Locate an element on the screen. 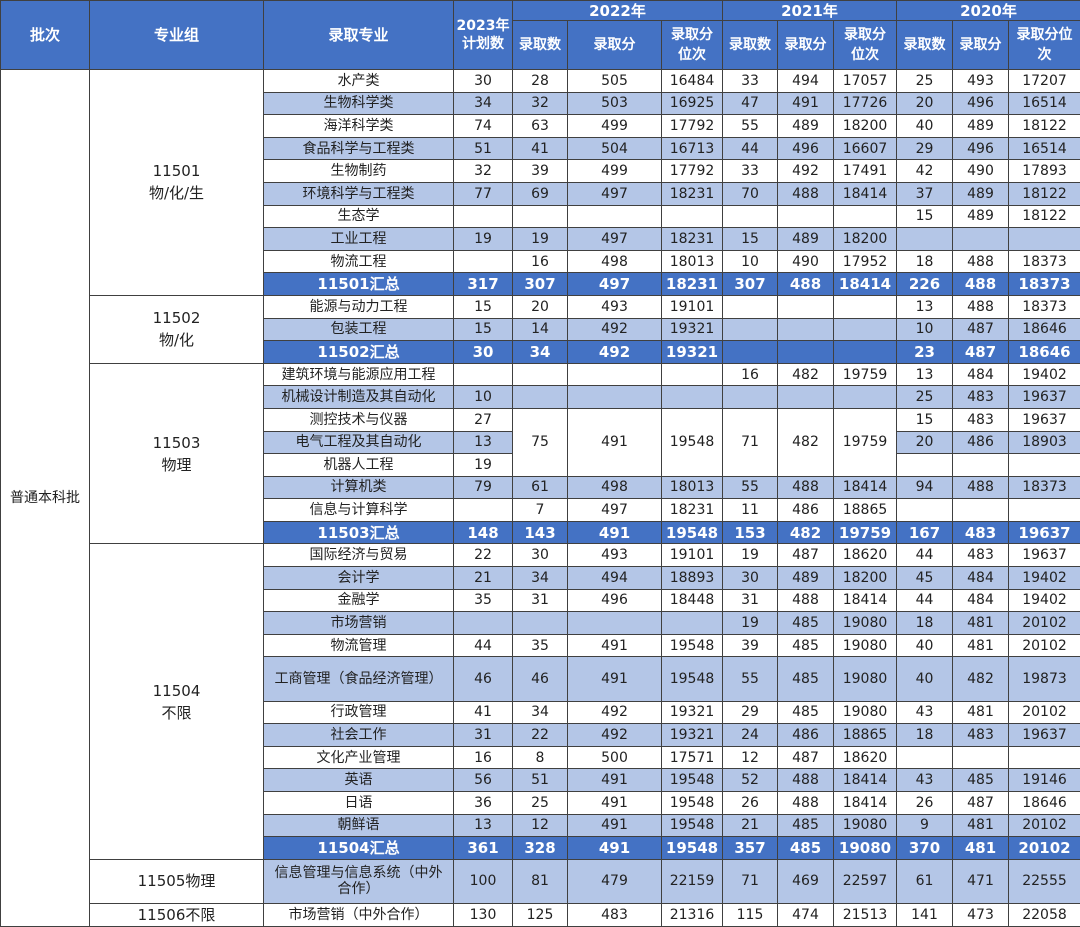 Image resolution: width=1080 pixels, height=927 pixels. total-s20-cell: 487 is located at coordinates (981, 352).